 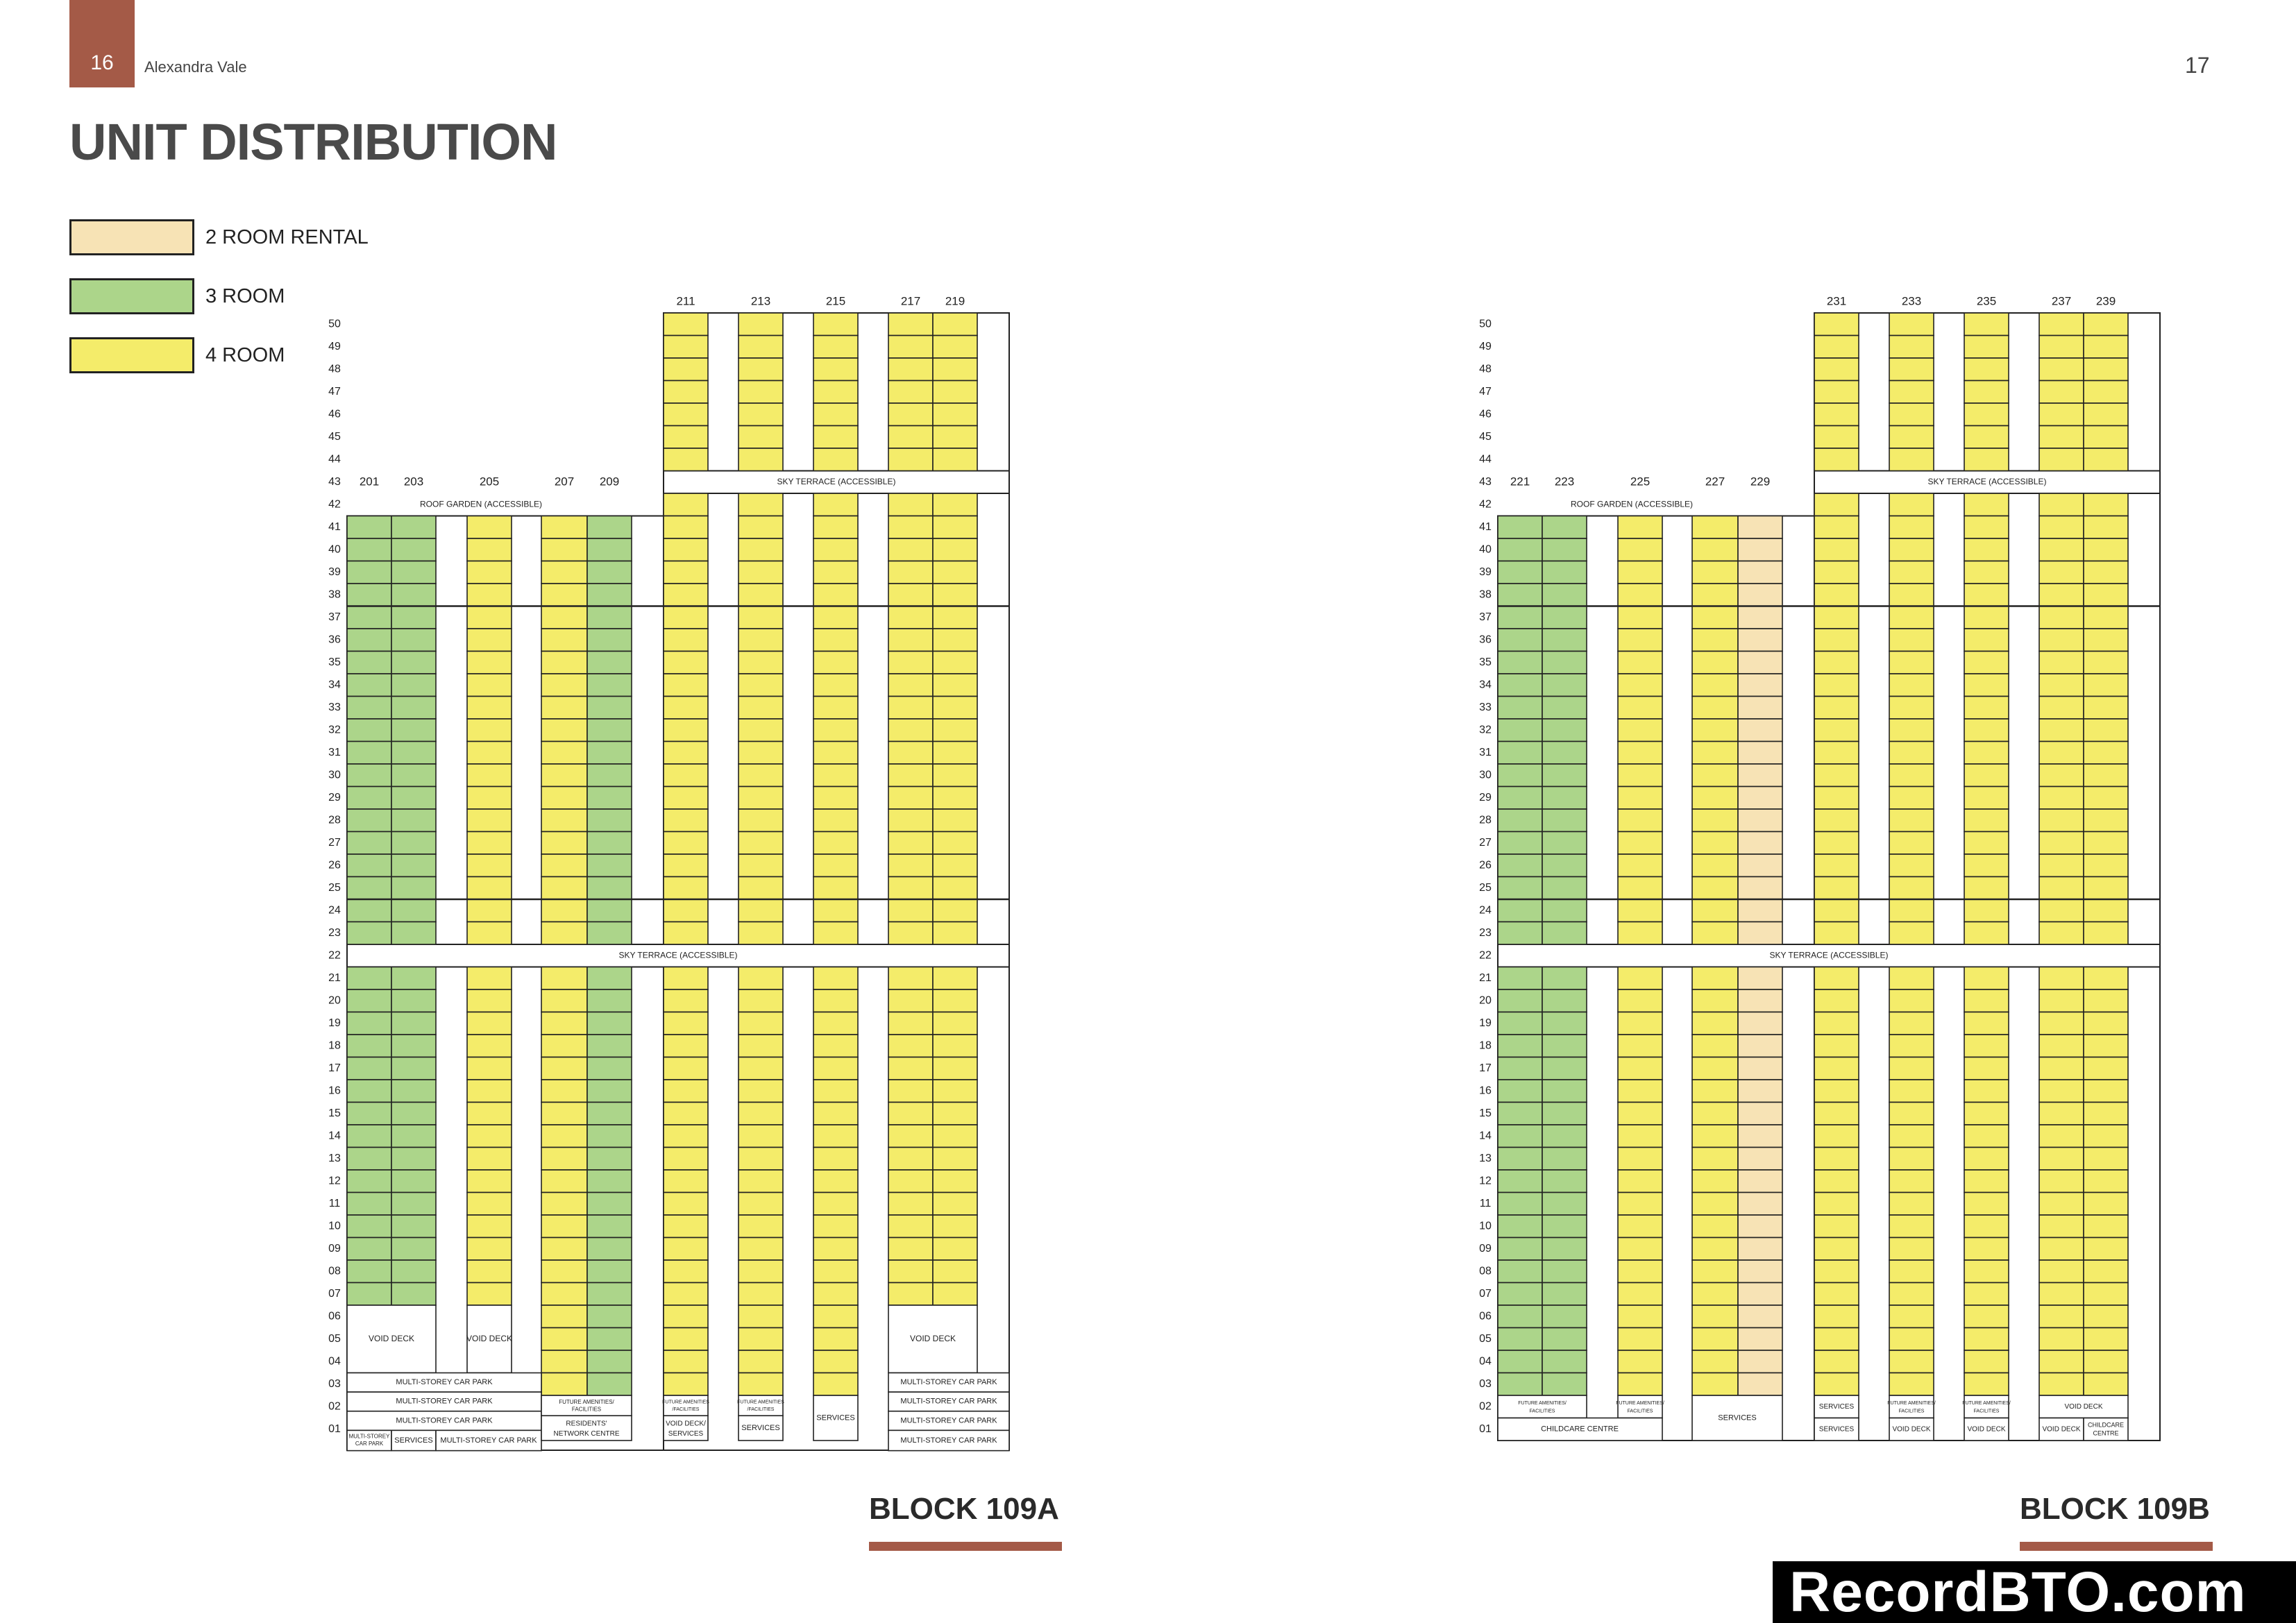 What do you see at coordinates (334, 1181) in the screenshot?
I see `floor-label: 12` at bounding box center [334, 1181].